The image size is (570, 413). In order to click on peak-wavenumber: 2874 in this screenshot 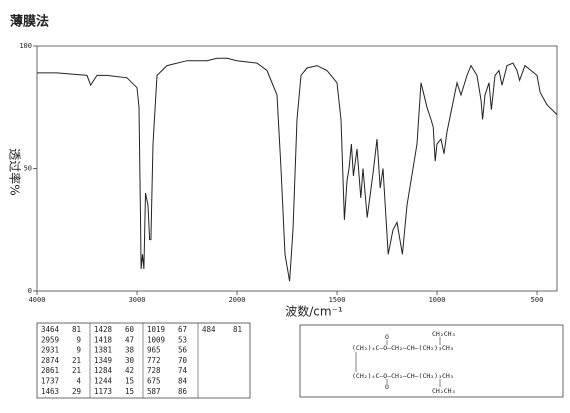, I will do `click(50, 360)`.